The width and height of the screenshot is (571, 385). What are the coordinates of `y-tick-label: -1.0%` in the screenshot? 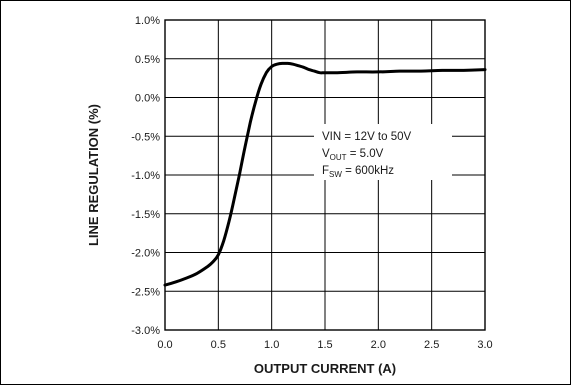 It's located at (145, 176).